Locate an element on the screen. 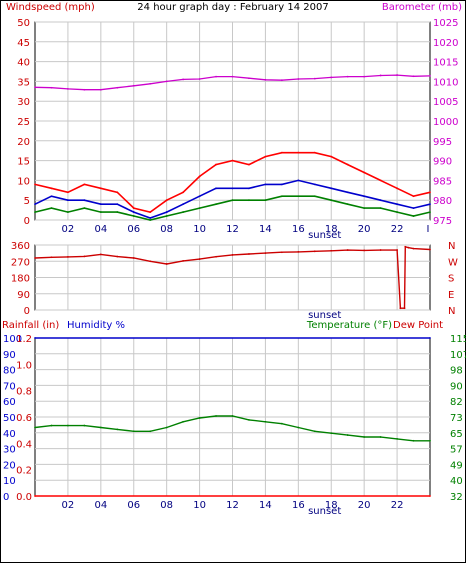  y-tick-label: 0 is located at coordinates (27, 311).